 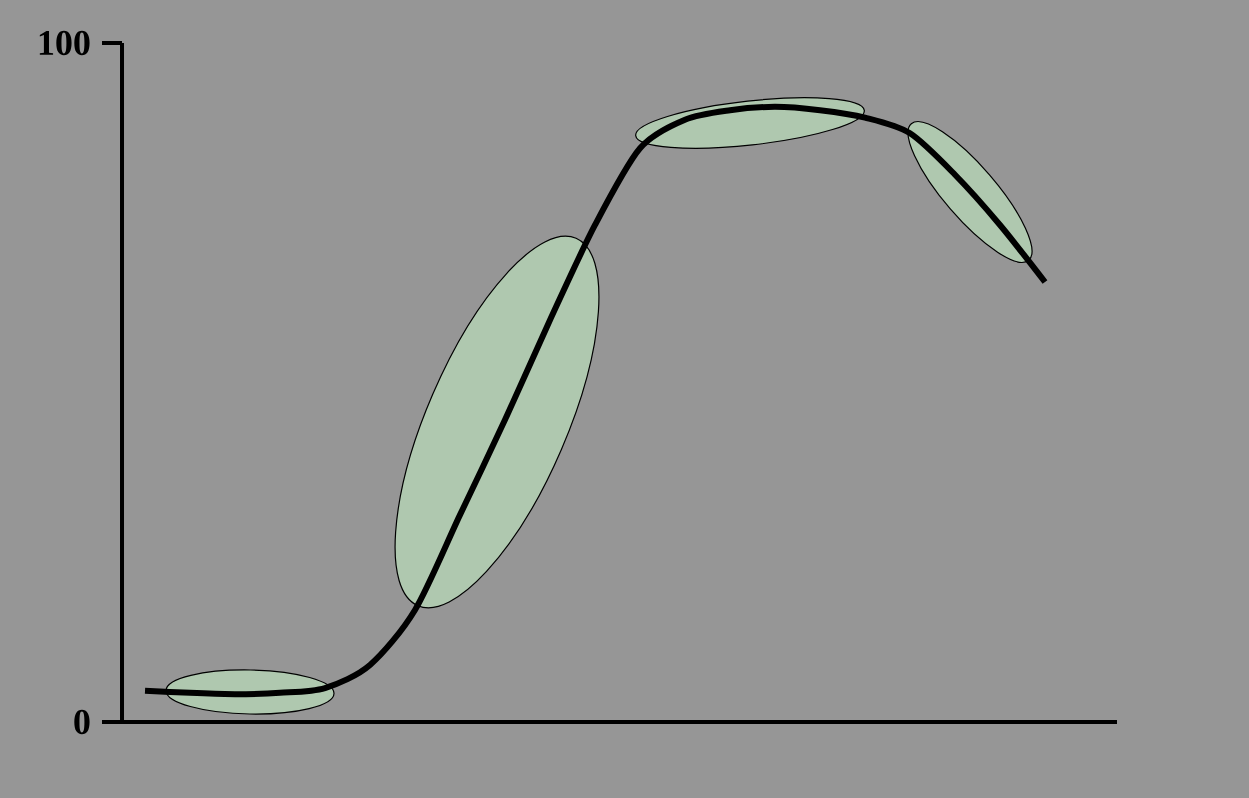 What do you see at coordinates (82, 722) in the screenshot?
I see `y-tick-label: 0` at bounding box center [82, 722].